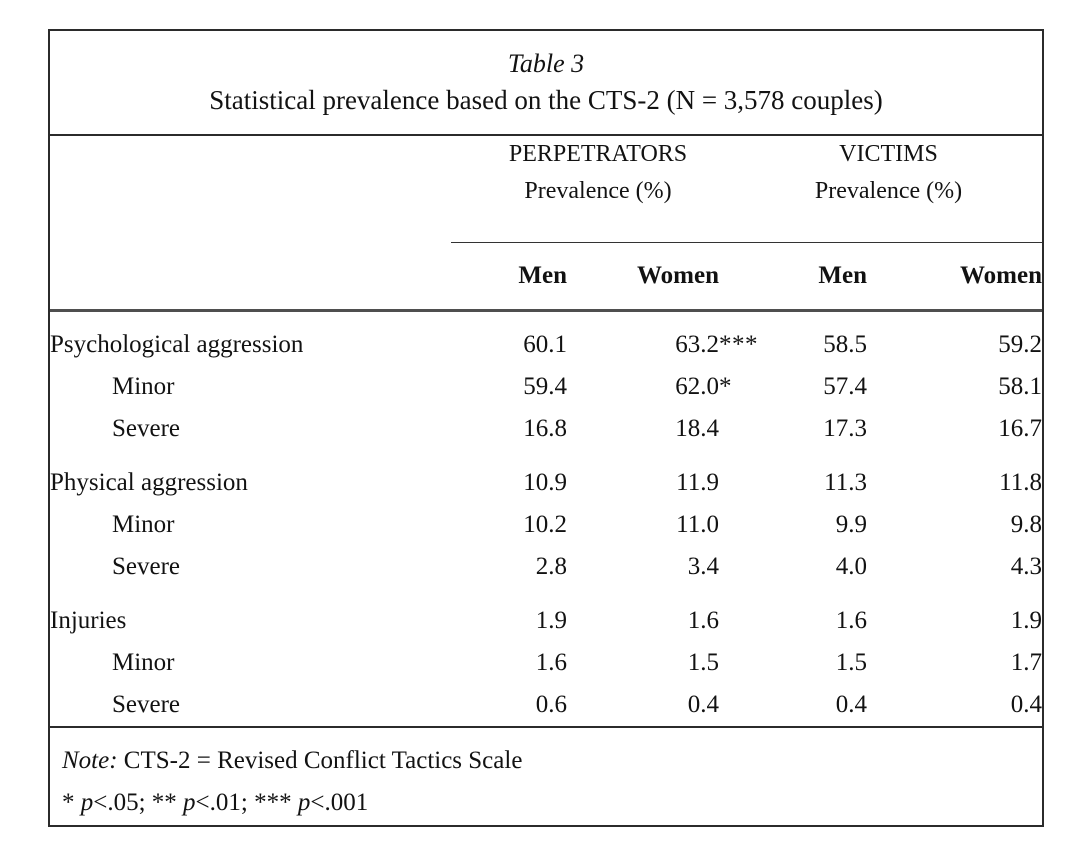  I want to click on prevalence-value: 16.8, so click(545, 428).